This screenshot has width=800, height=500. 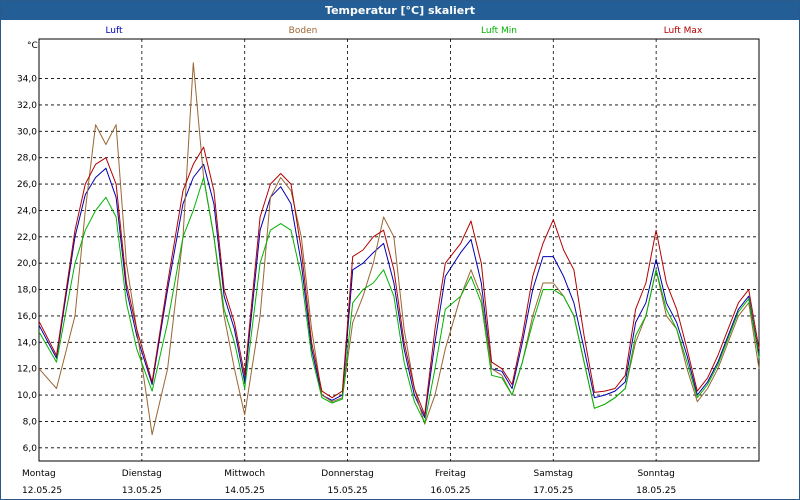 I want to click on y-tick-label: 16,0, so click(x=27, y=317).